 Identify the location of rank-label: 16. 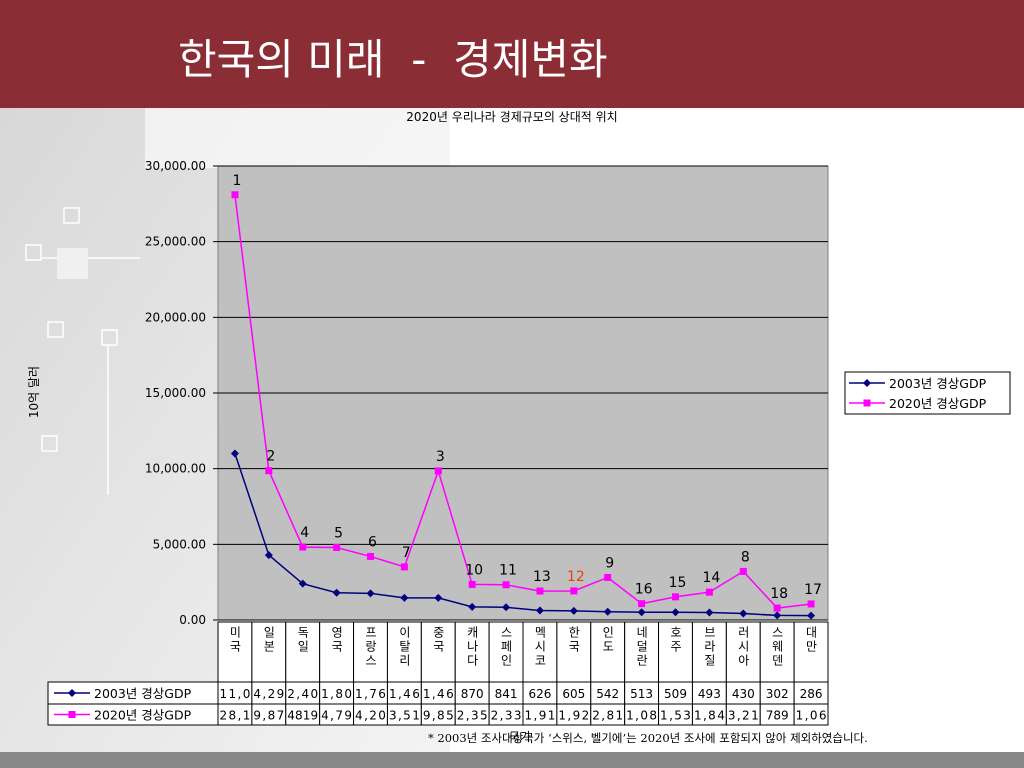
(644, 590).